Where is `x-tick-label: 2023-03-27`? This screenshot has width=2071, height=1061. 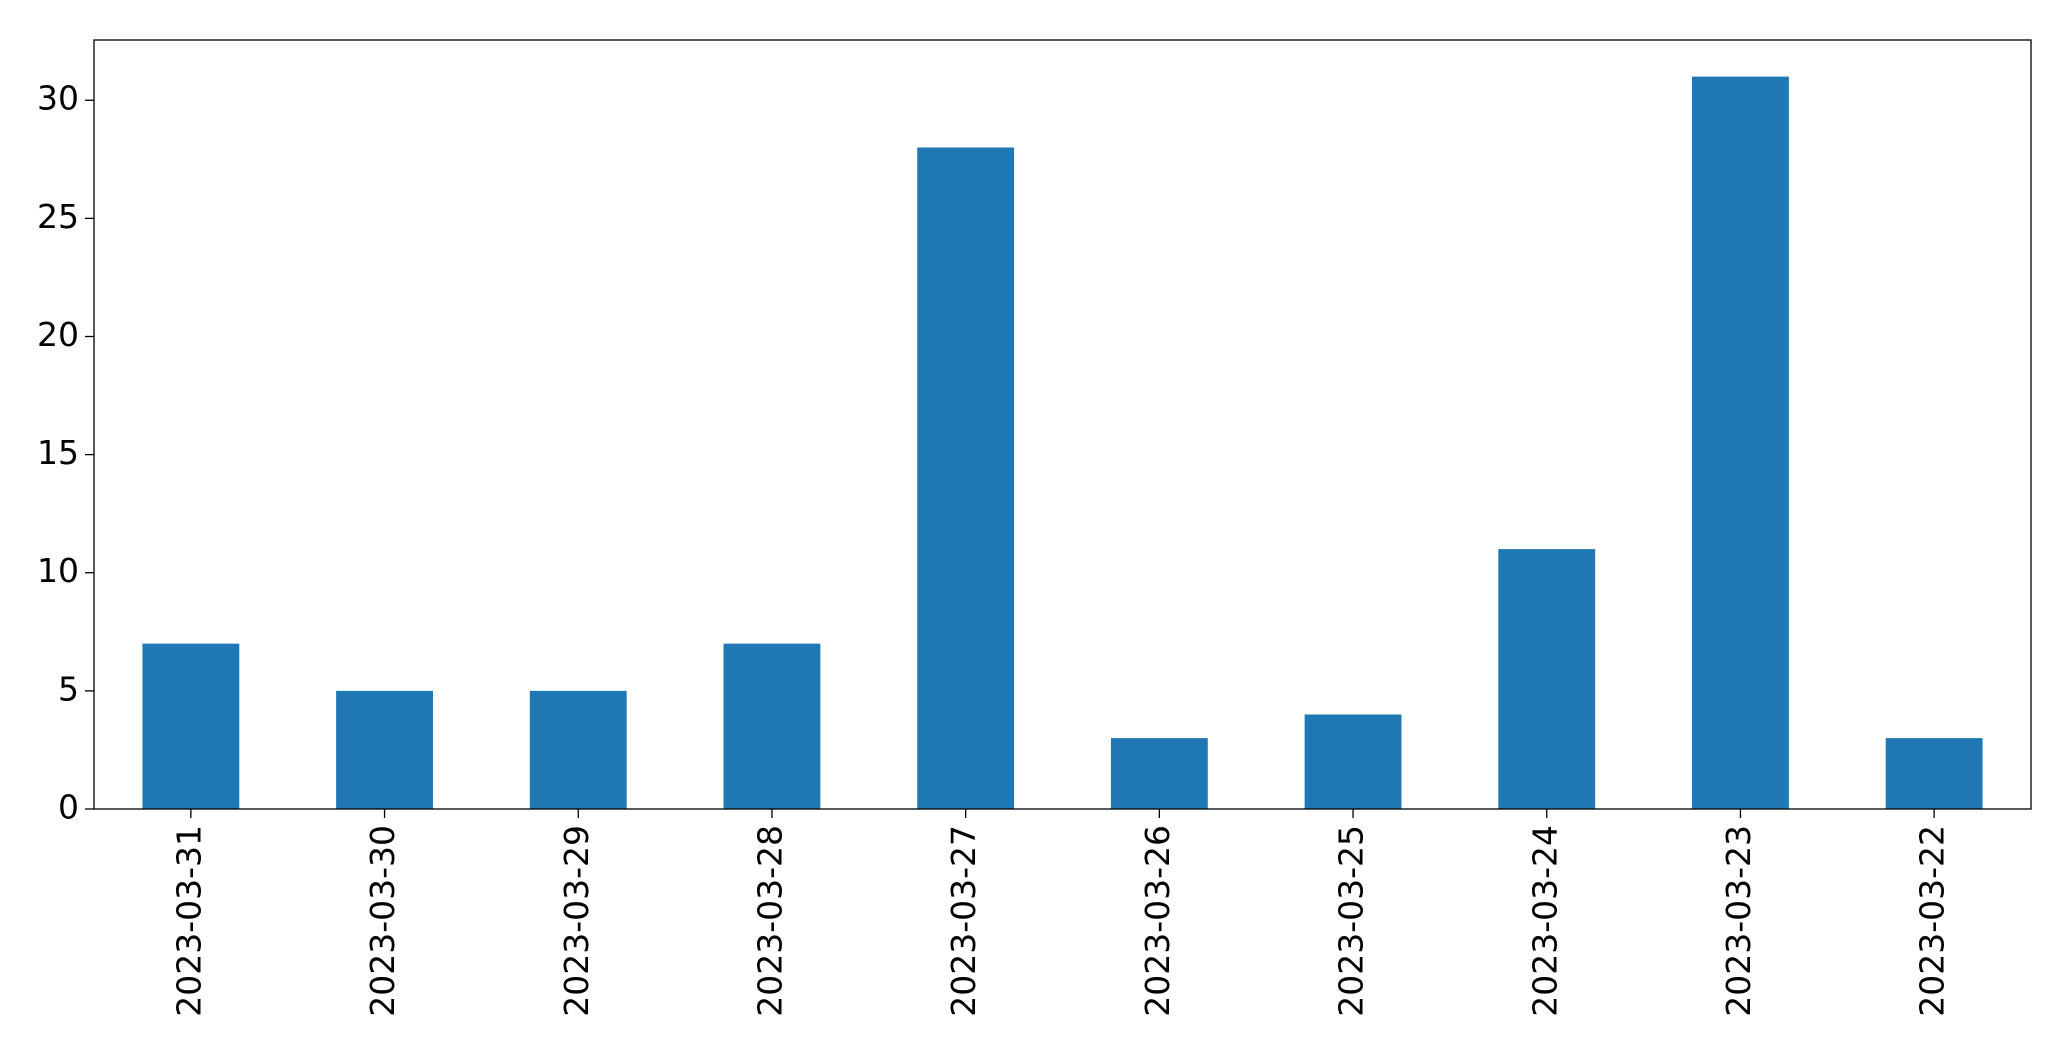 x-tick-label: 2023-03-27 is located at coordinates (963, 921).